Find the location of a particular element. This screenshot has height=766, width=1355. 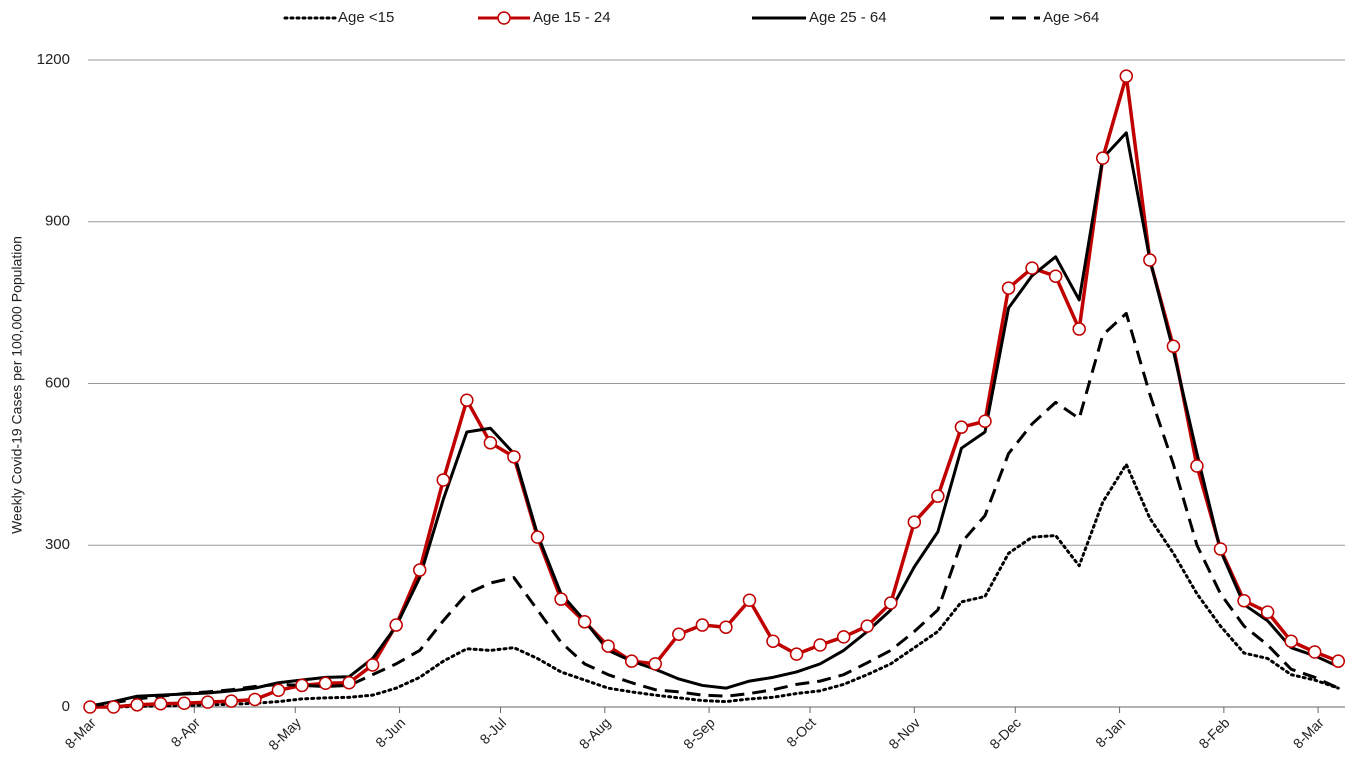

y-tick-label: 600 is located at coordinates (57, 382).